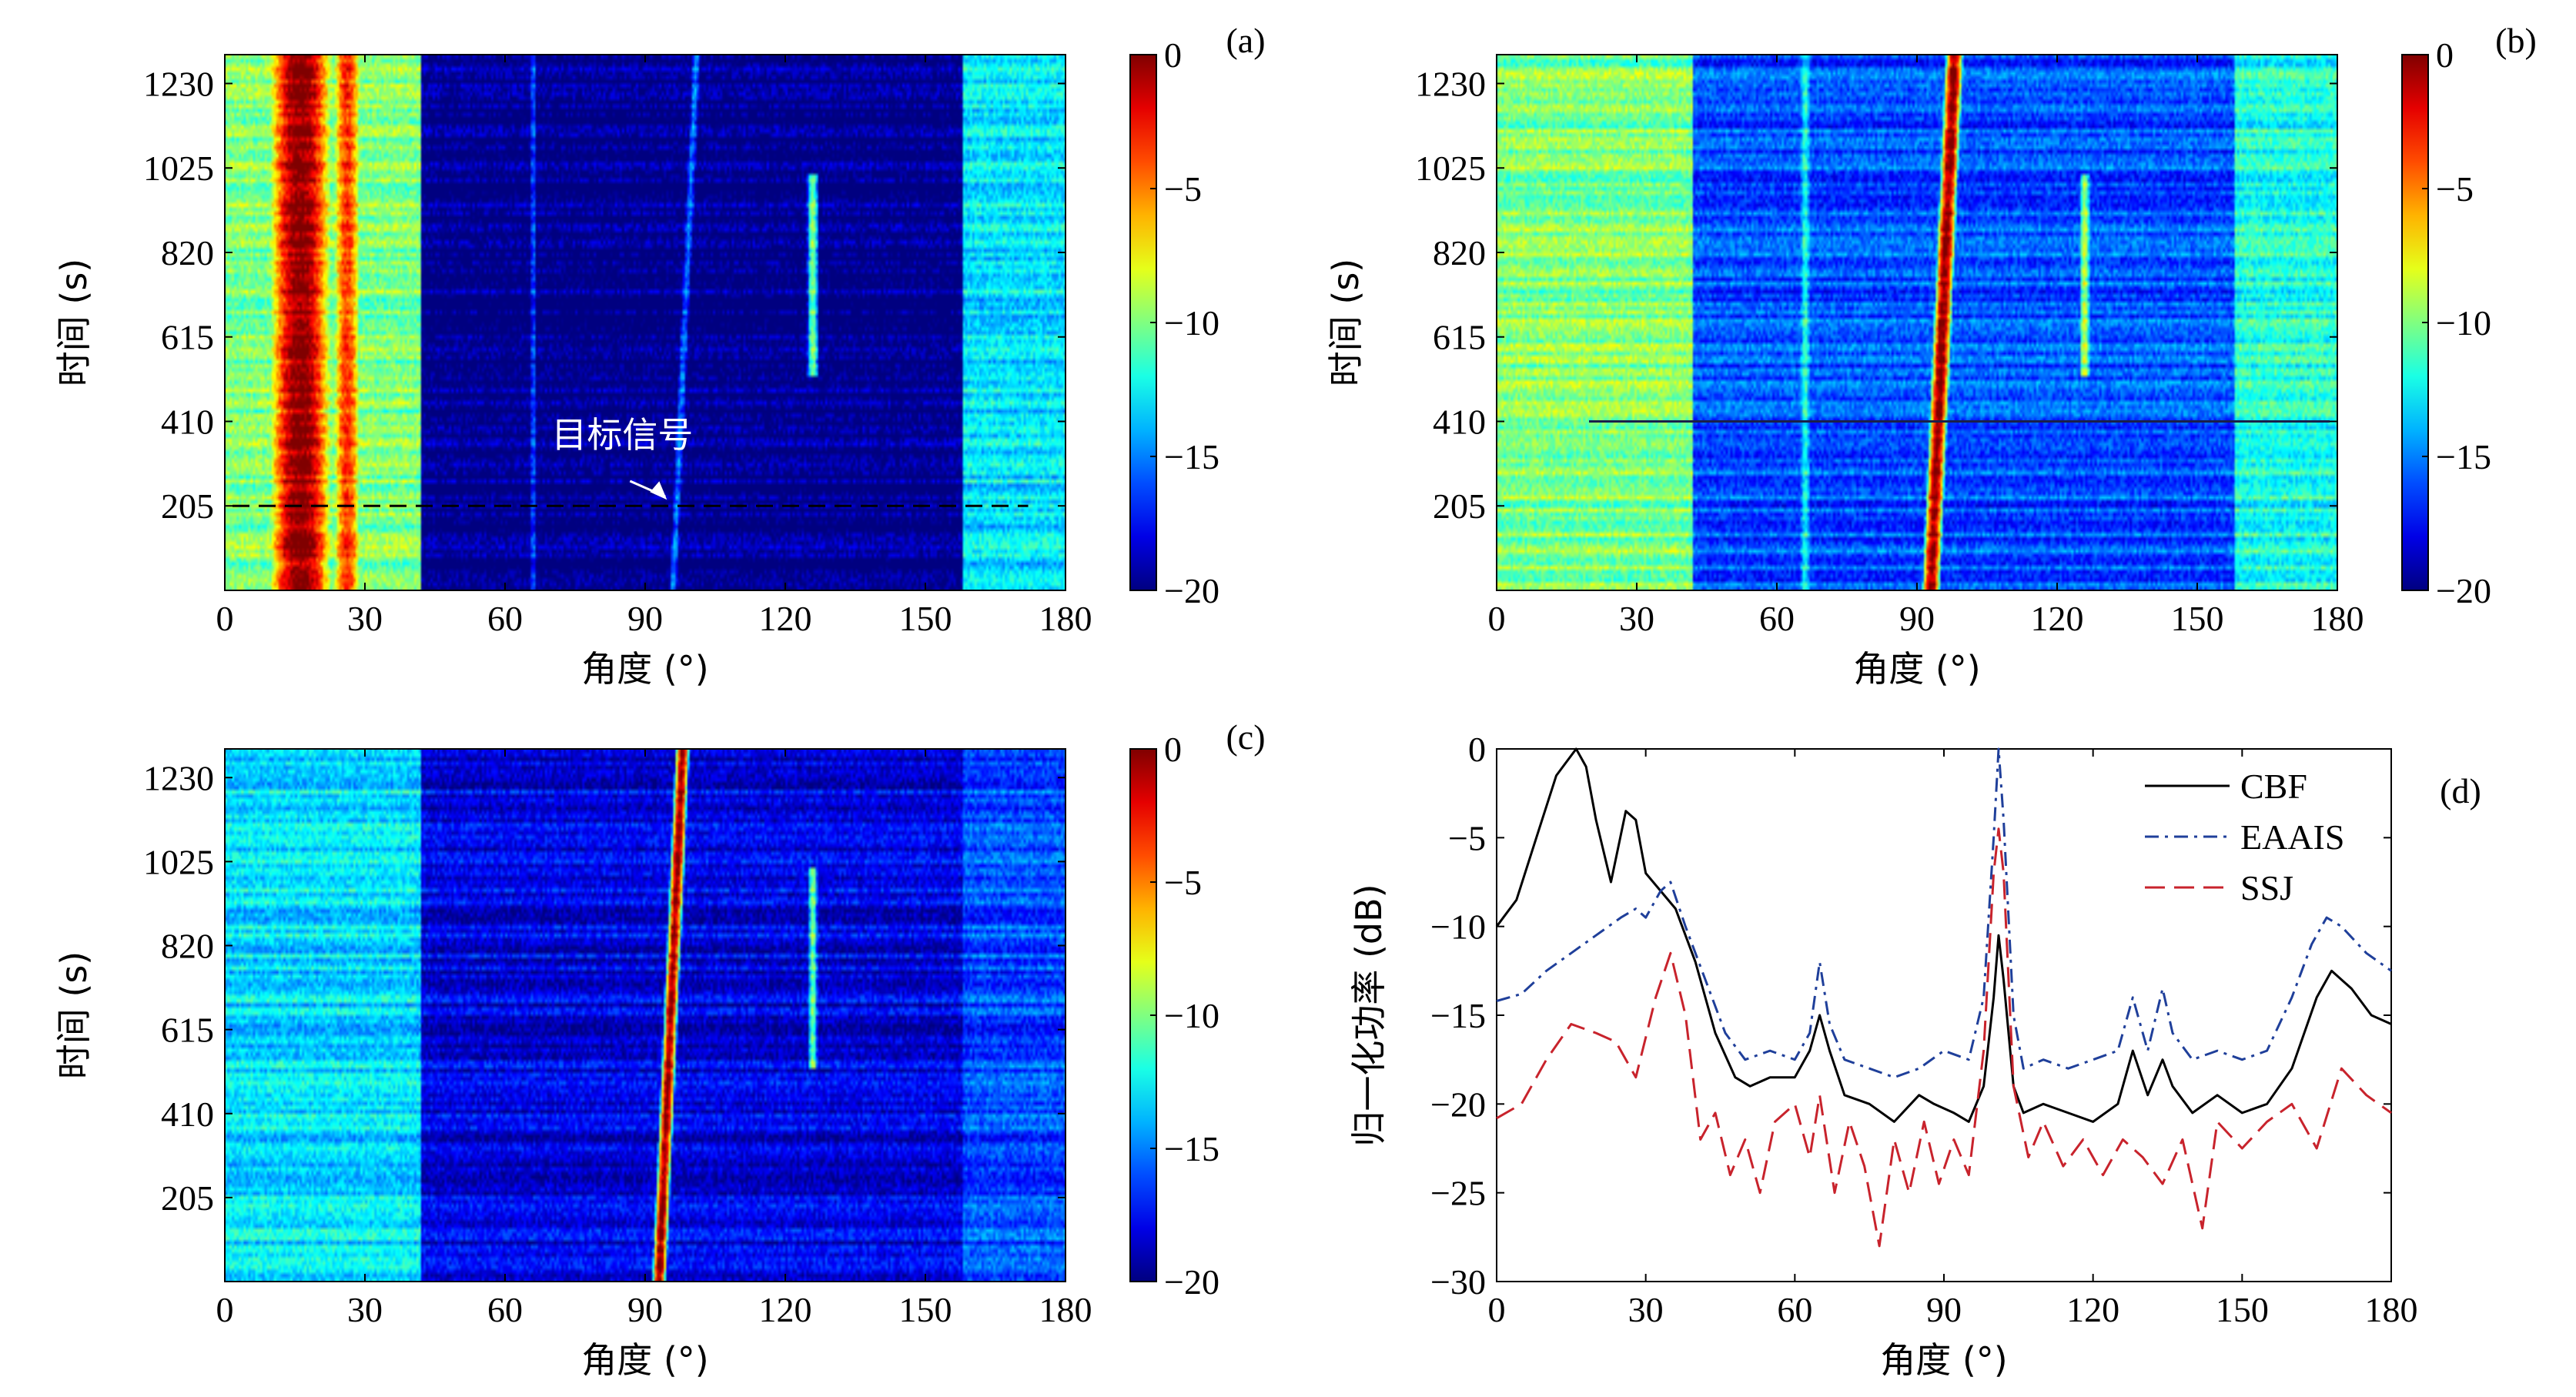 This screenshot has height=1397, width=2576. I want to click on legend: CBF EAAIS SSJ, so click(2245, 837).